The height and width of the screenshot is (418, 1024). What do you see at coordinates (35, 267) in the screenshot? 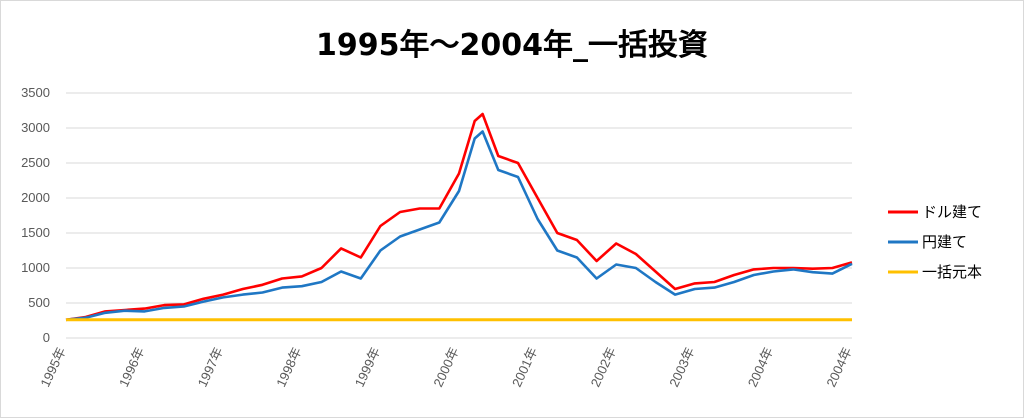
I see `y-tick-label: 1000` at bounding box center [35, 267].